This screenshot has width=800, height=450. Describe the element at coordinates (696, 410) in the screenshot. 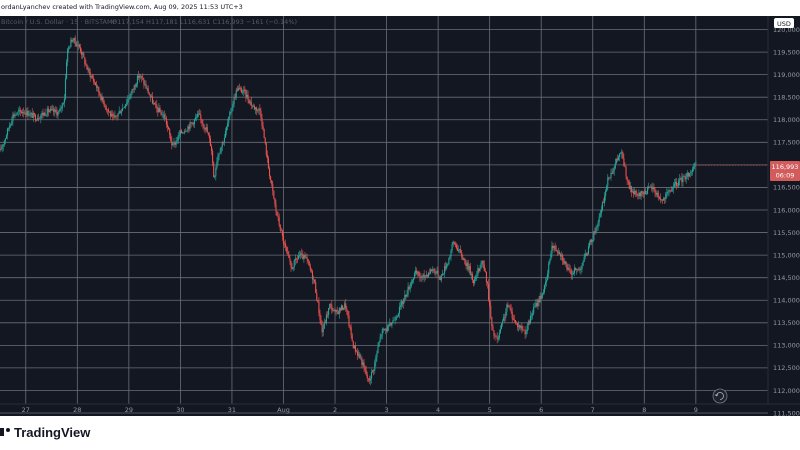

I see `time-tick-label: 9` at that location.